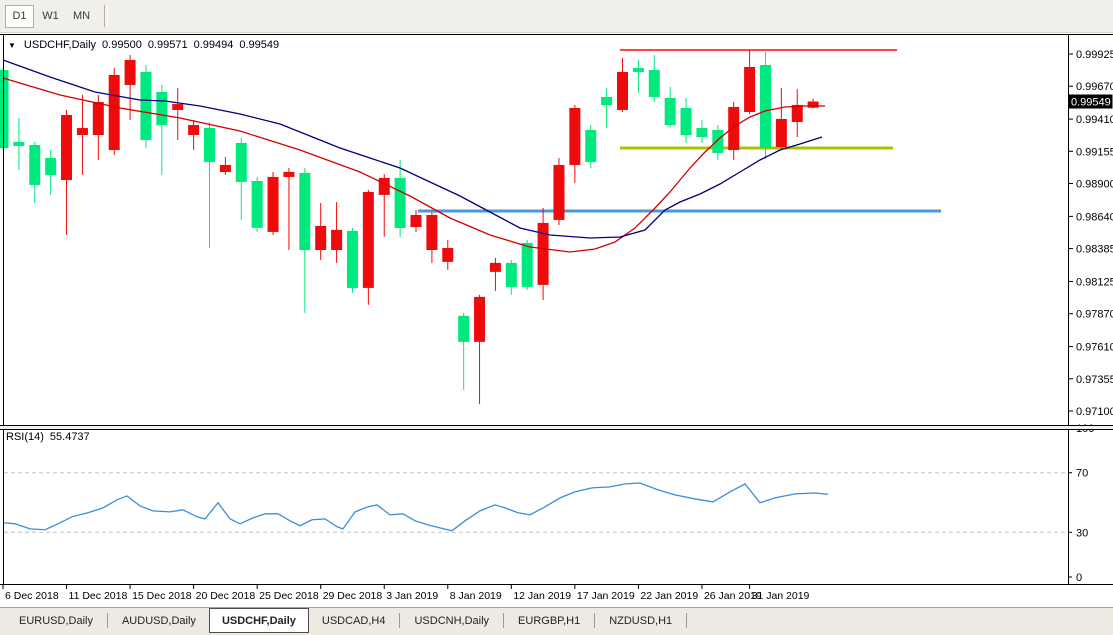  Describe the element at coordinates (1094, 380) in the screenshot. I see `price-axis-label: 0.97355` at that location.